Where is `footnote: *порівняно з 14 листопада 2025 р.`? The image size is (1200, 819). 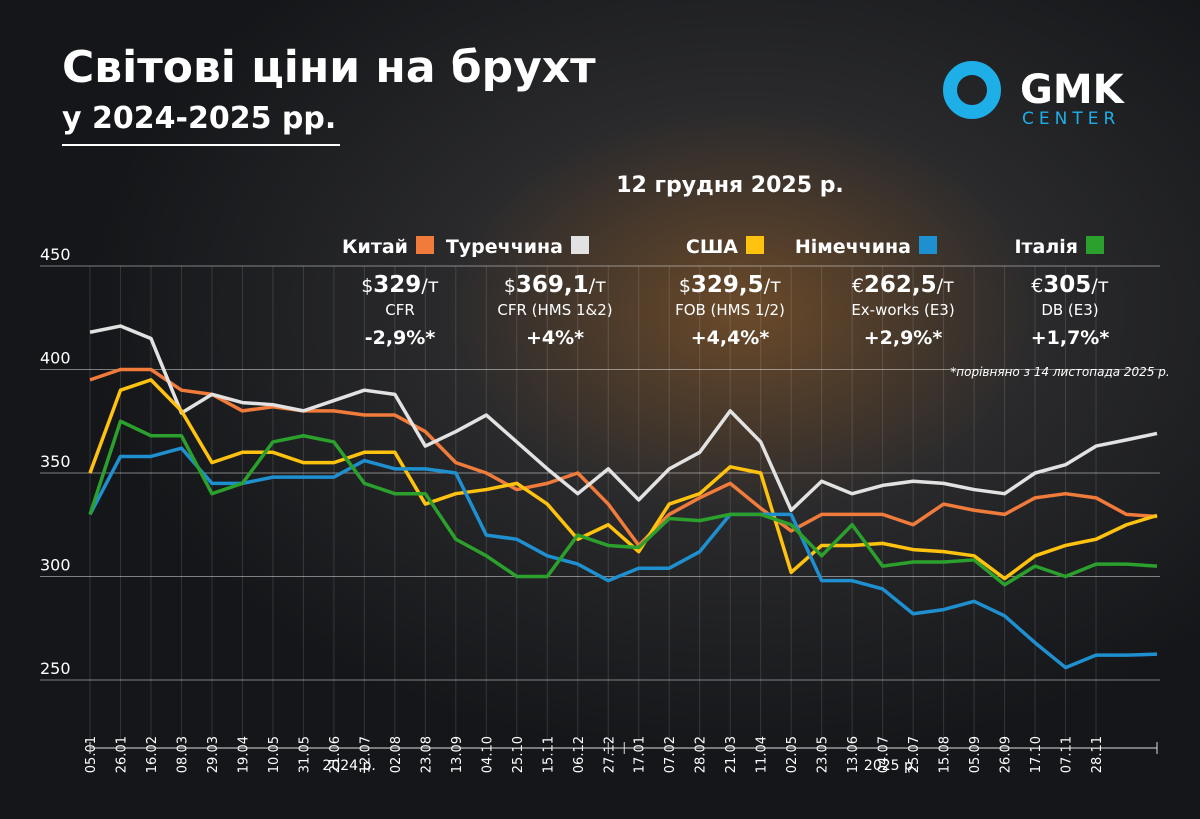 footnote: *порівняно з 14 листопада 2025 р. is located at coordinates (1059, 372).